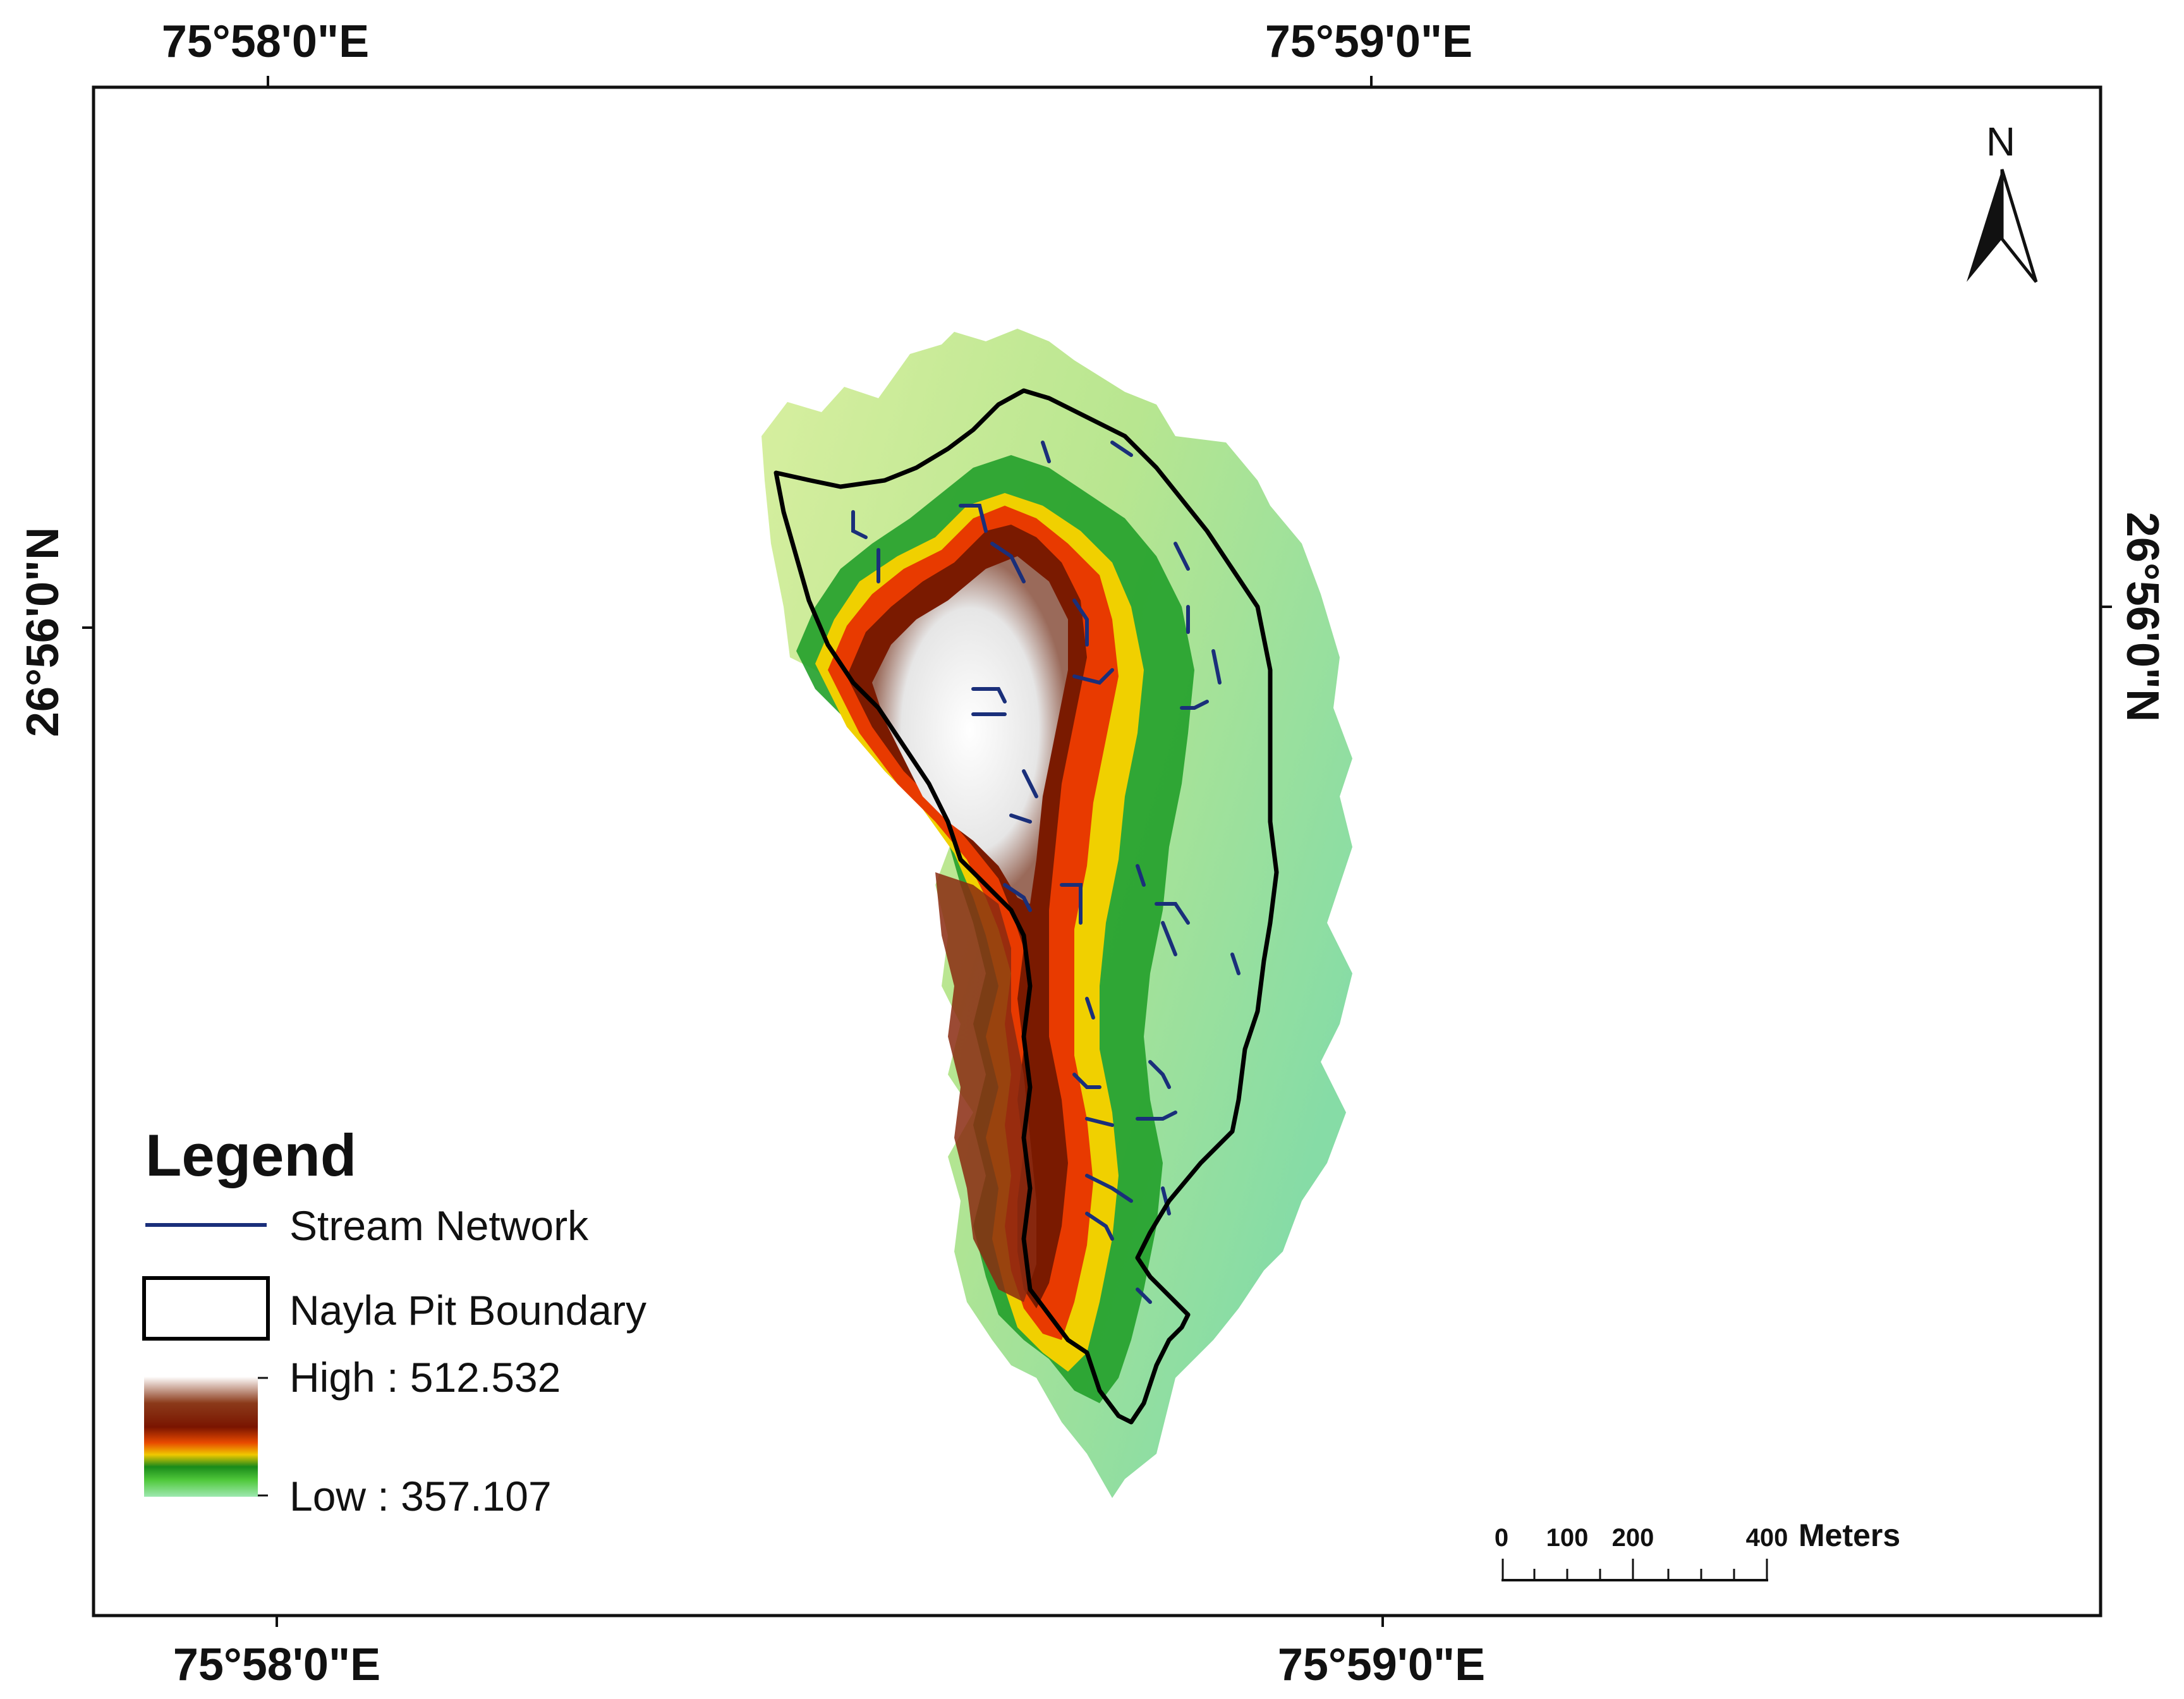 Image resolution: width=2184 pixels, height=1699 pixels. I want to click on scale-unit-label: Meters, so click(1849, 1535).